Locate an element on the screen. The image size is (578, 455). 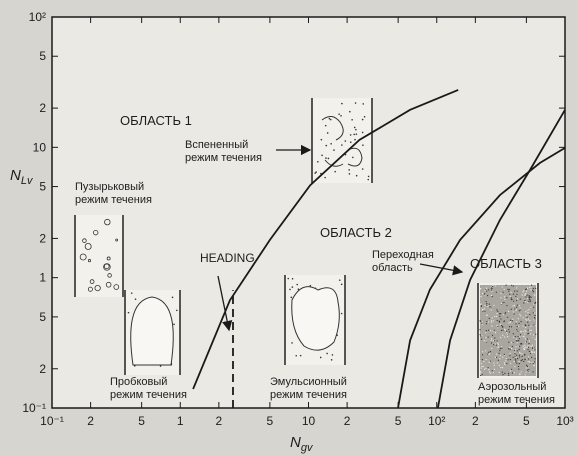
annotation: HEADING is located at coordinates (227, 258).